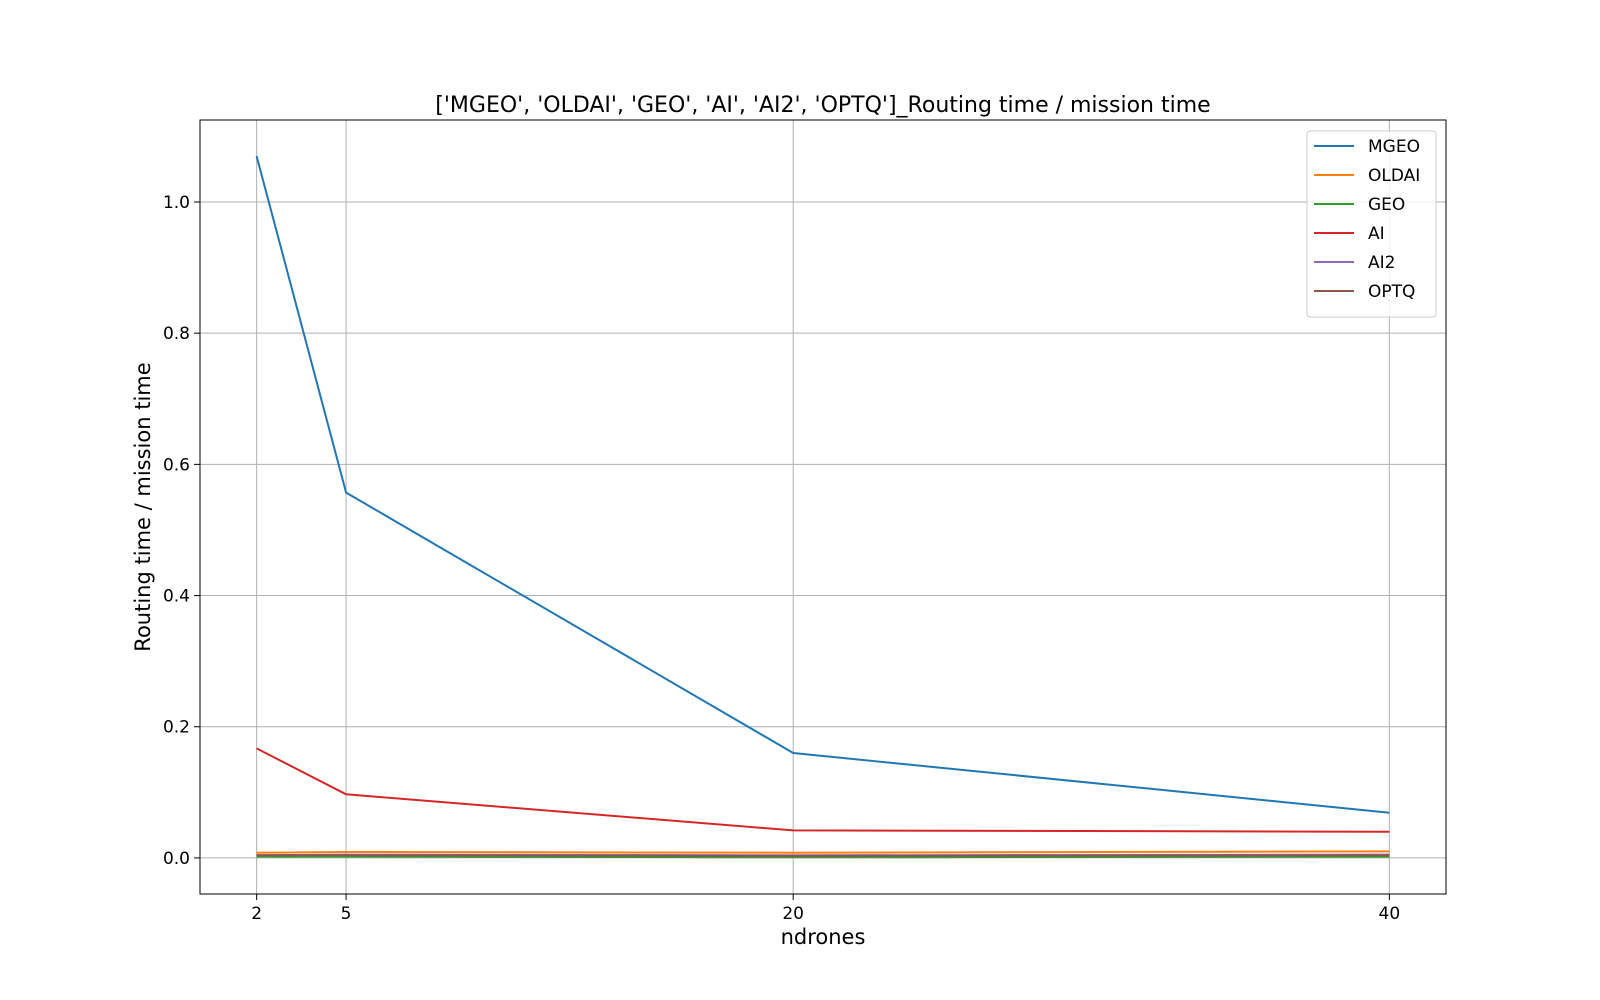 The height and width of the screenshot is (1000, 1600). Describe the element at coordinates (823, 852) in the screenshot. I see `series-line-oldai` at that location.